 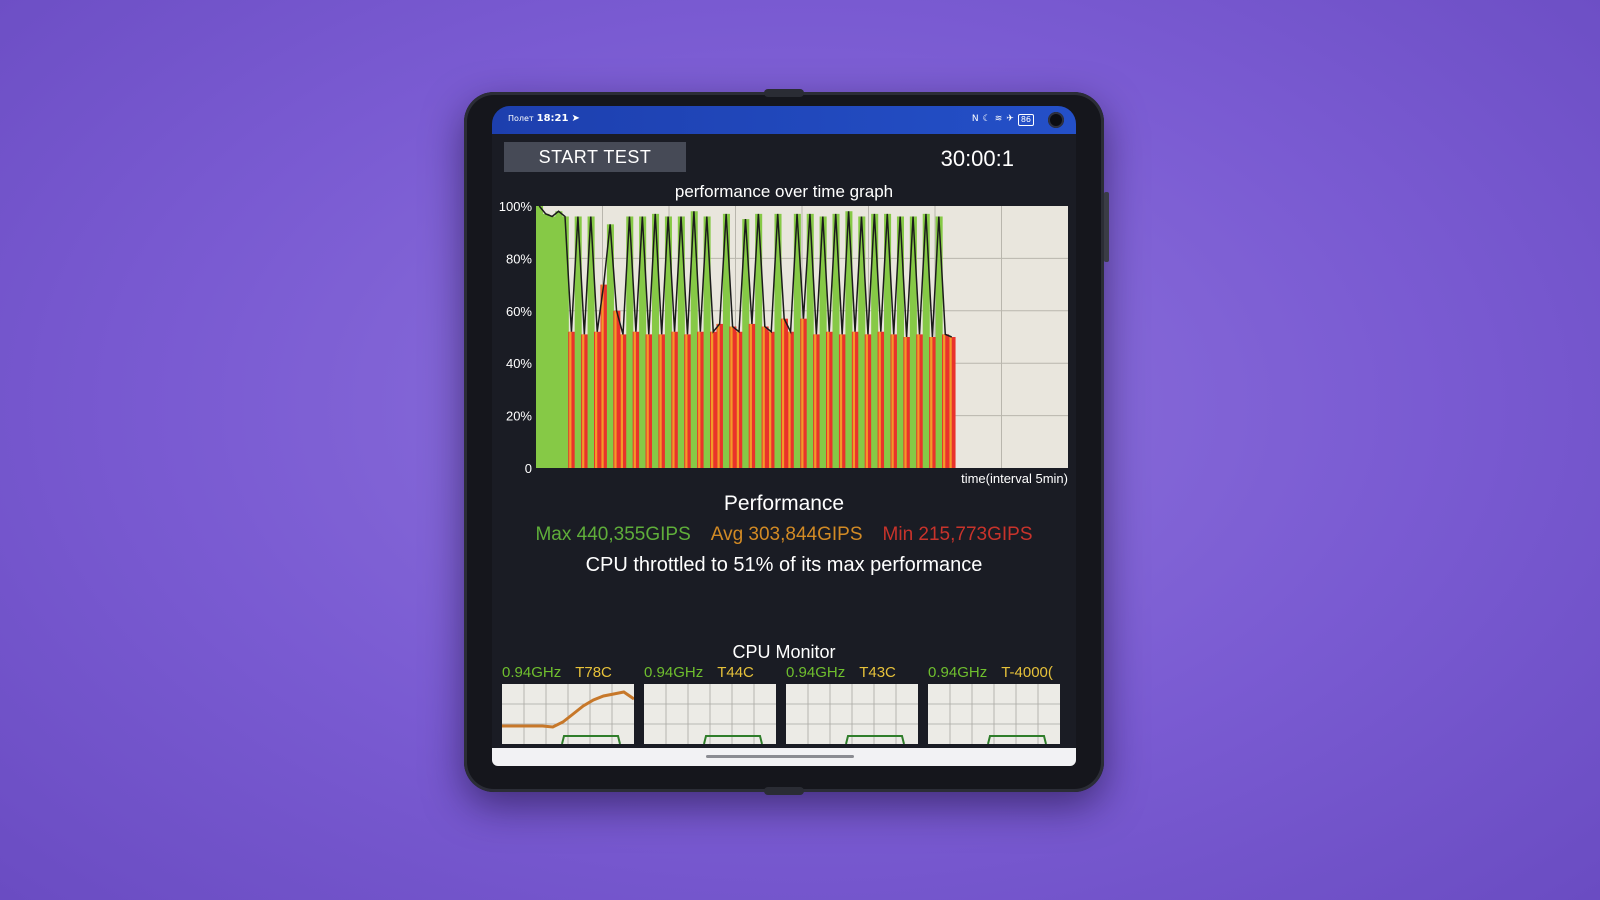 I want to click on y-tick-label: 60%, so click(x=519, y=311).